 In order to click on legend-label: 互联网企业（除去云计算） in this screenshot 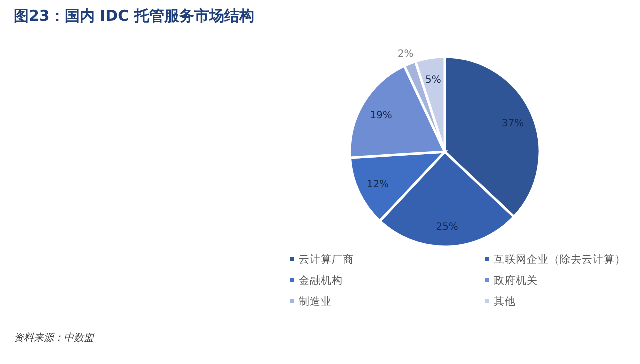, I will do `click(560, 259)`.